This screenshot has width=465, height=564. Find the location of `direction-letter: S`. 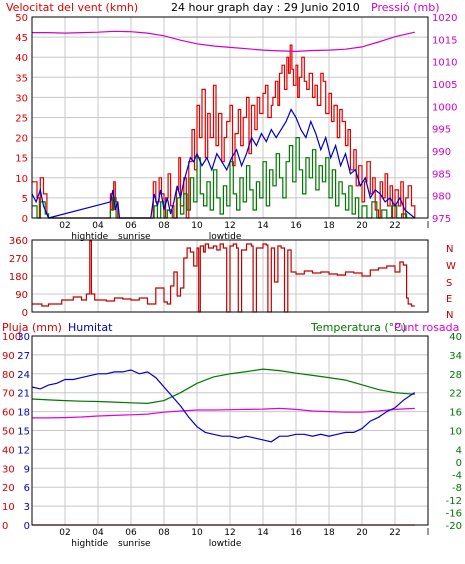

direction-letter: S is located at coordinates (449, 283).